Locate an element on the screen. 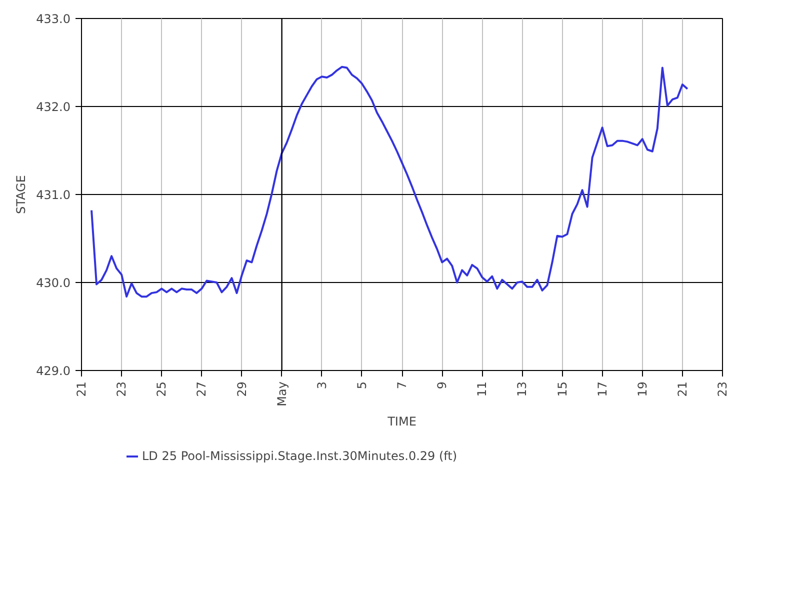  x-tick-label: May is located at coordinates (281, 393).